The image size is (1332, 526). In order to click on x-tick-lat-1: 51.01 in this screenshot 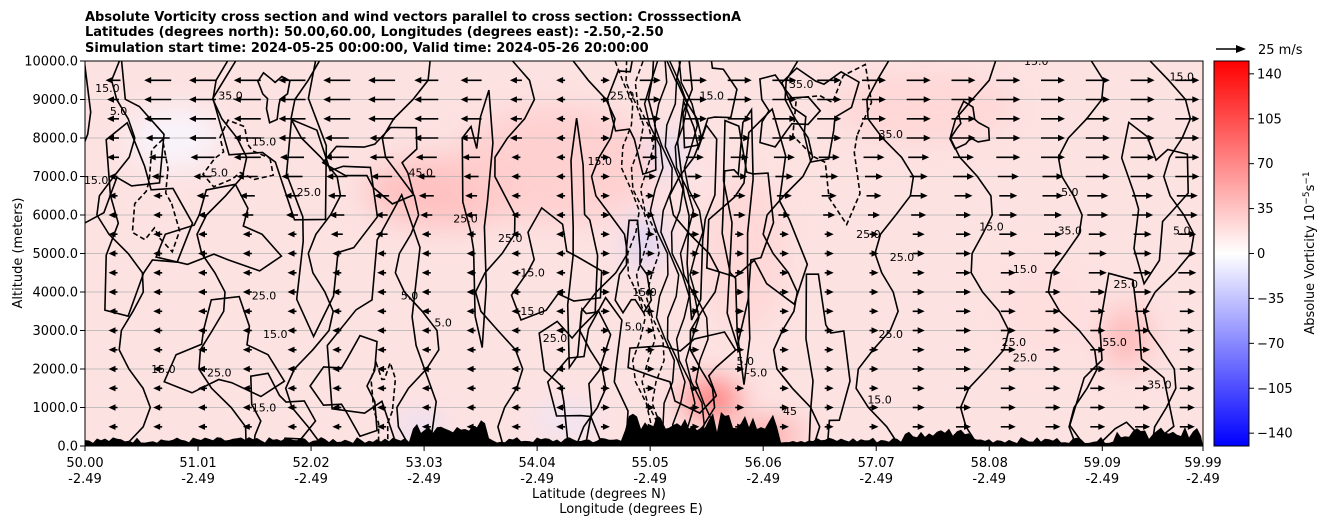, I will do `click(197, 463)`.